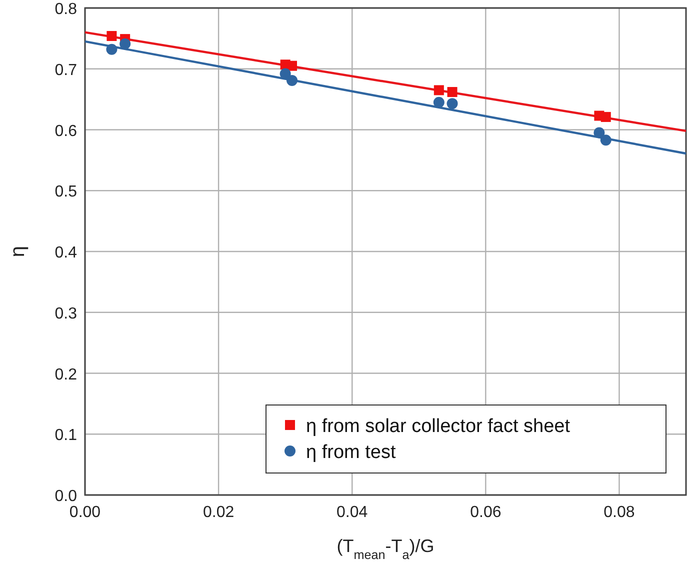 Image resolution: width=689 pixels, height=570 pixels. I want to click on x-tick-label: 0.08, so click(619, 512).